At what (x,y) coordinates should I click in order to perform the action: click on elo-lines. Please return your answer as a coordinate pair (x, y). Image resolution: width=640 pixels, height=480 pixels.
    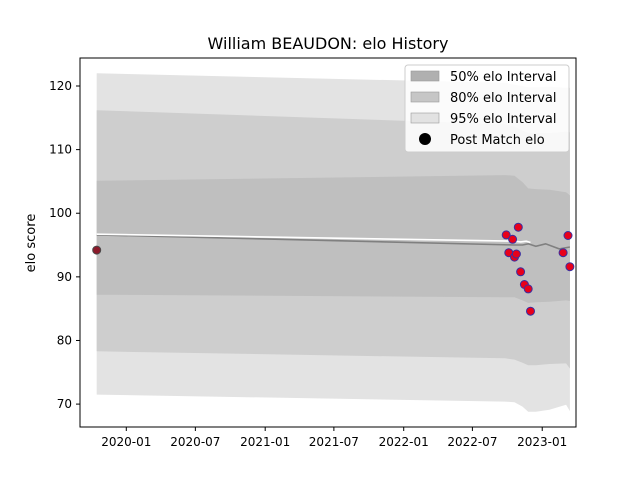
    Looking at the image, I should click on (333, 241).